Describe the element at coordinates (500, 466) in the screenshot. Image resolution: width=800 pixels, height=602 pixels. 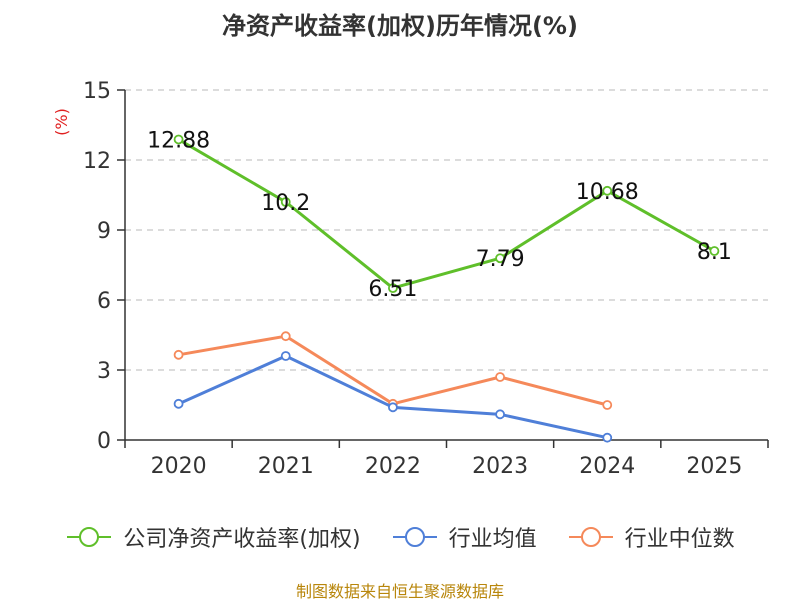
I see `x-tick-label: 2023` at that location.